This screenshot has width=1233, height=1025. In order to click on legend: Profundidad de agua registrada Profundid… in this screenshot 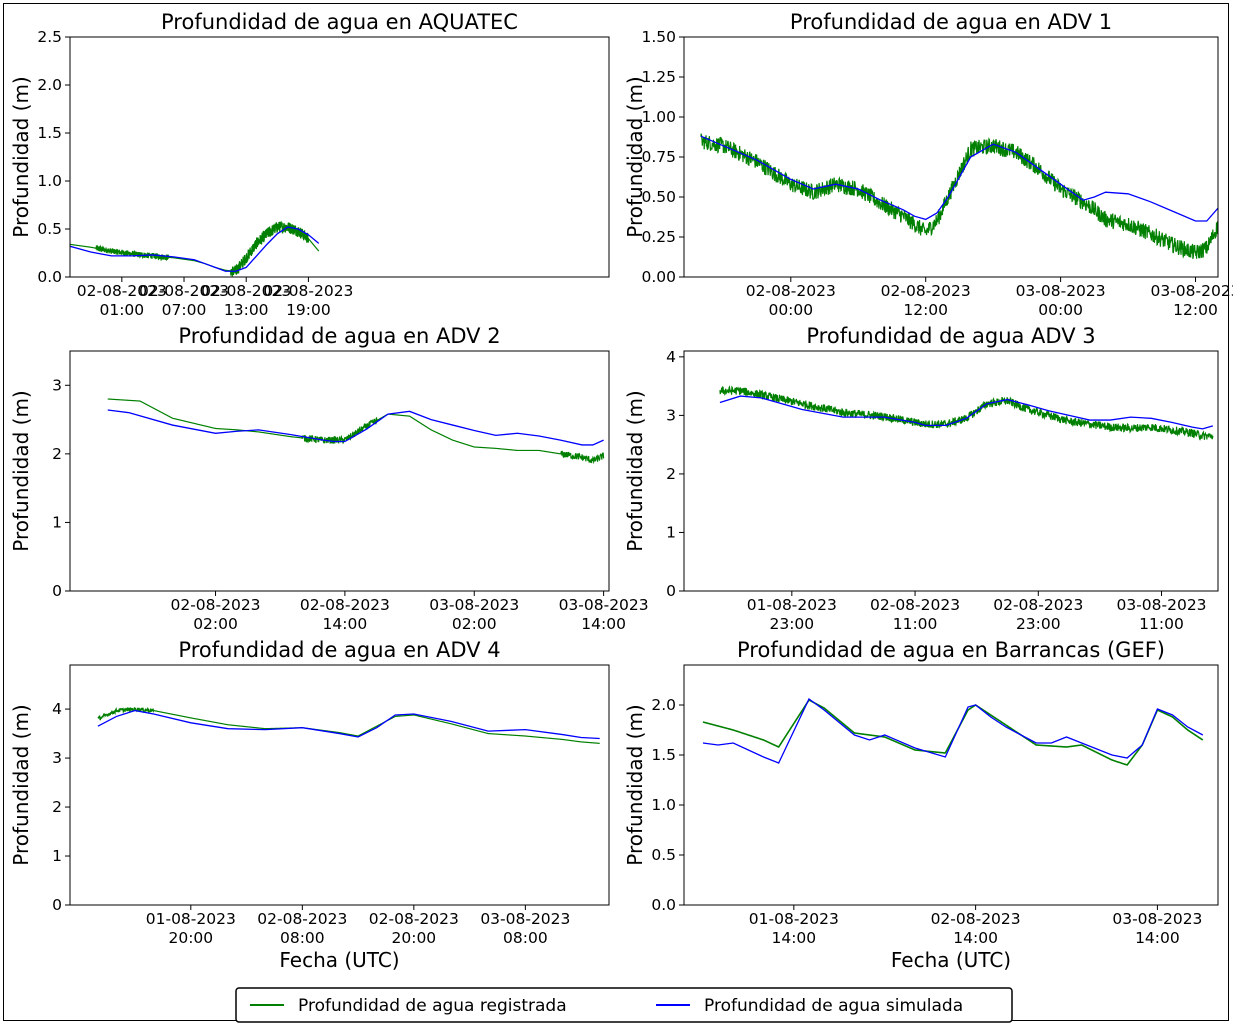, I will do `click(624, 1005)`.